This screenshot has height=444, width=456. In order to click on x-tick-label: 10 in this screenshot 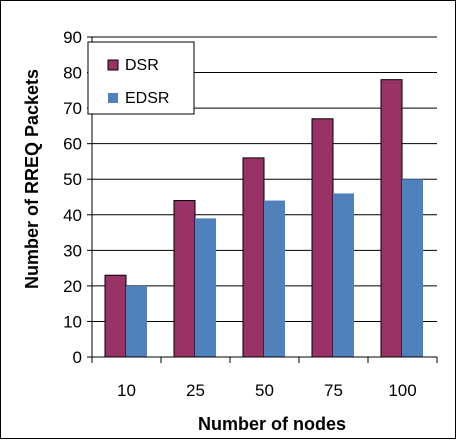, I will do `click(126, 390)`.